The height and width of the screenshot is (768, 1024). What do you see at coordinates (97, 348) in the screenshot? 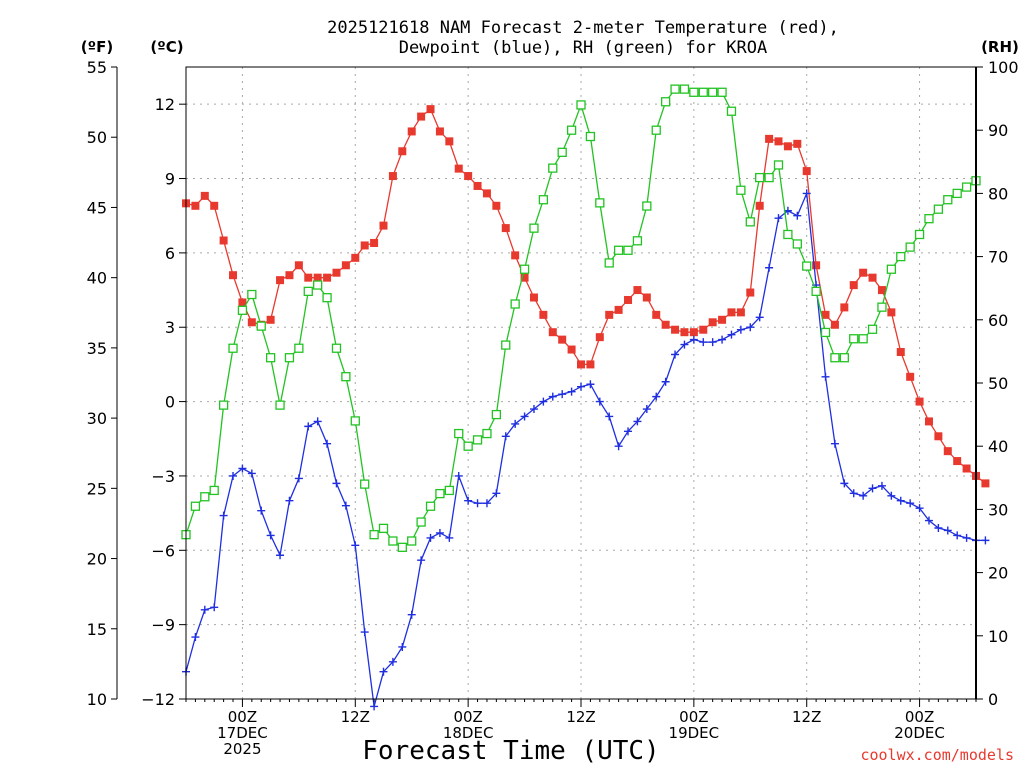
I see `fahrenheit-tick-label: 35` at bounding box center [97, 348].